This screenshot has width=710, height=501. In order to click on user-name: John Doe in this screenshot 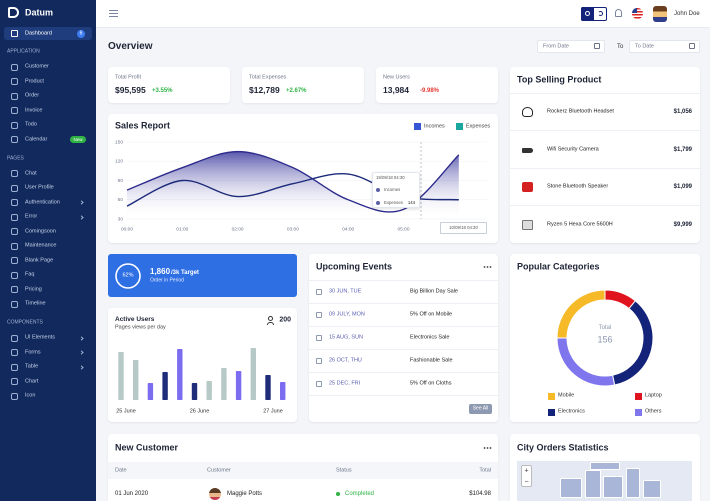, I will do `click(687, 14)`.